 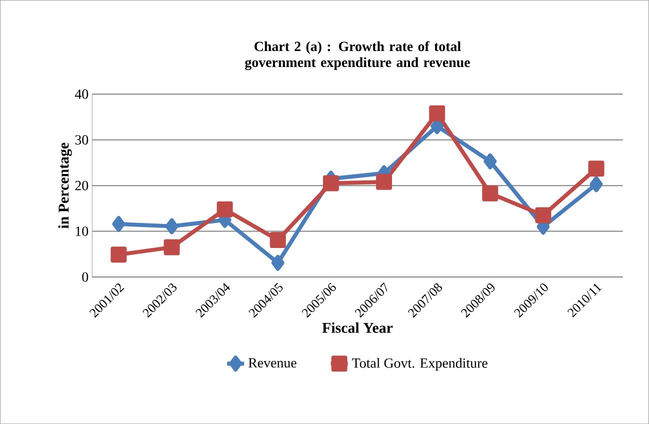 What do you see at coordinates (420, 364) in the screenshot?
I see `legend-label: Total Govt. Expenditure` at bounding box center [420, 364].